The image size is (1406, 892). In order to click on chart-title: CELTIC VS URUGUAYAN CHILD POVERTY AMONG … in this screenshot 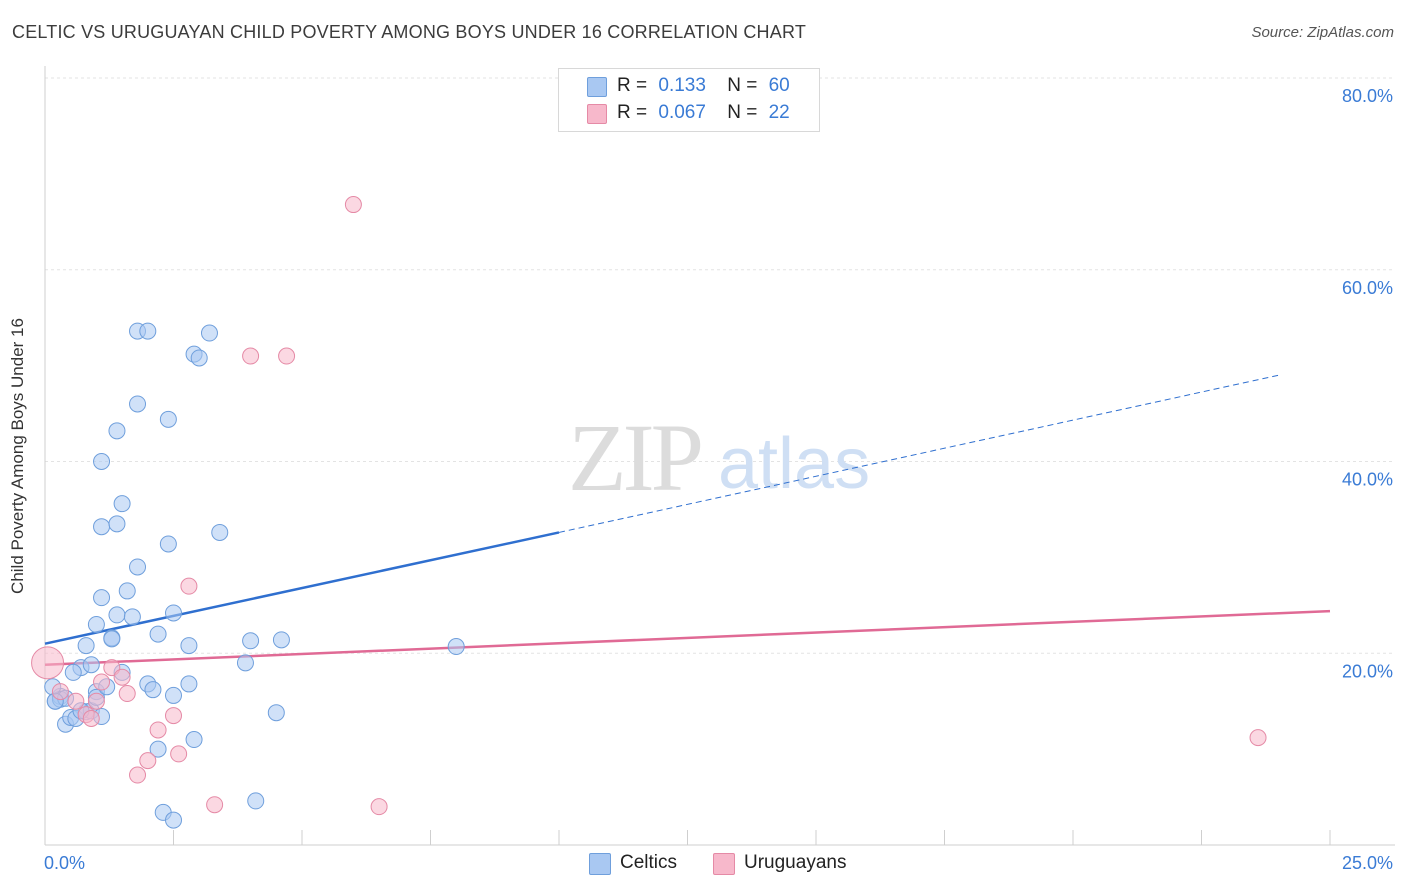, I will do `click(409, 32)`.